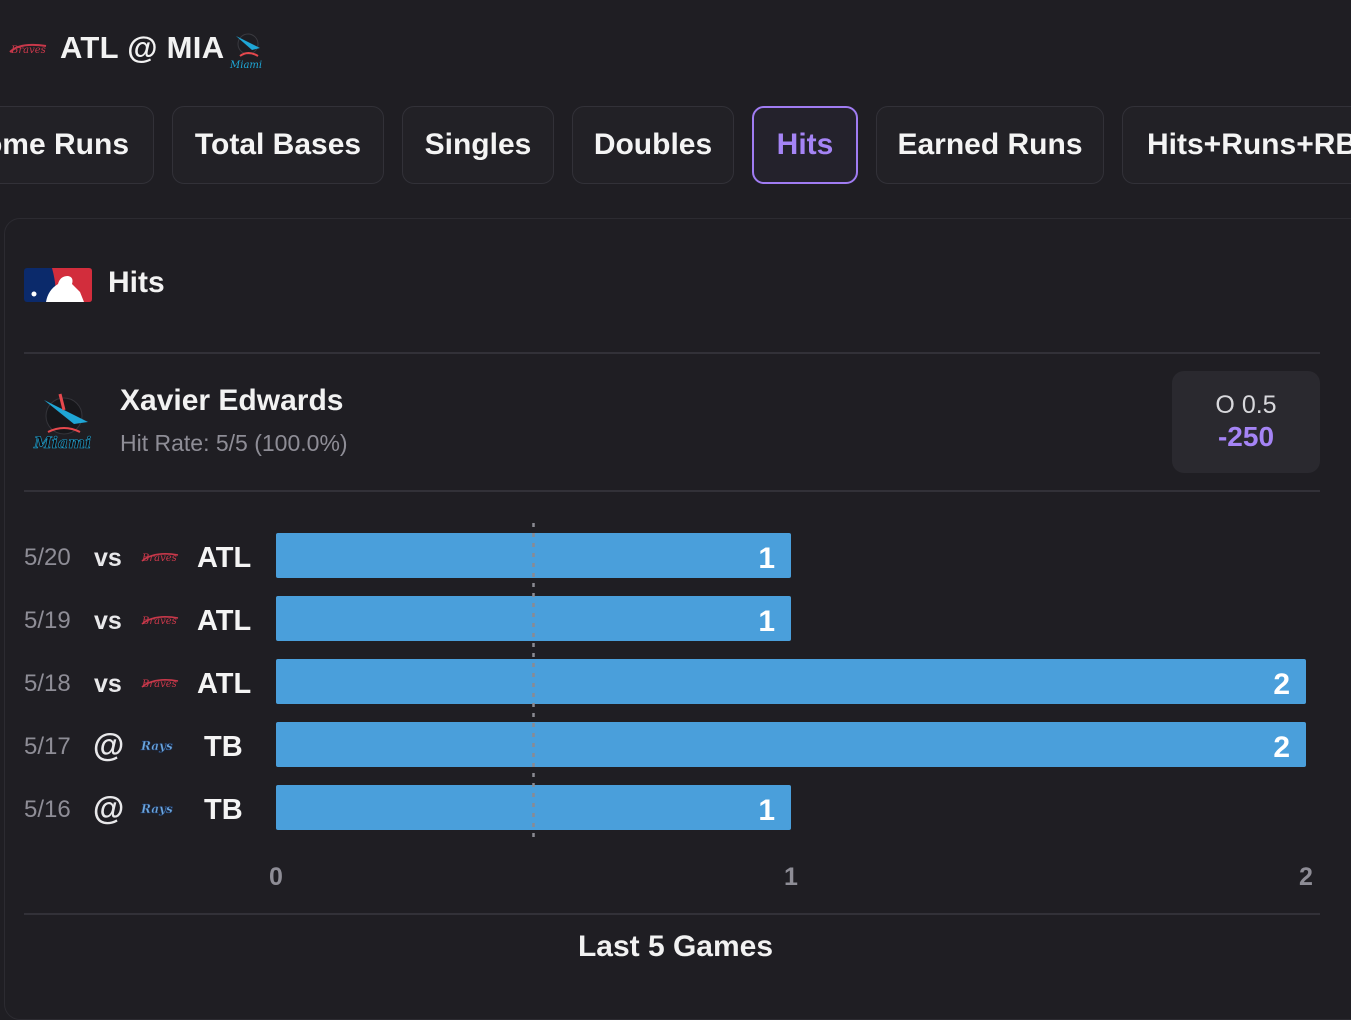 Image resolution: width=1351 pixels, height=1020 pixels. Describe the element at coordinates (478, 145) in the screenshot. I see `tab-singles: Singles` at that location.